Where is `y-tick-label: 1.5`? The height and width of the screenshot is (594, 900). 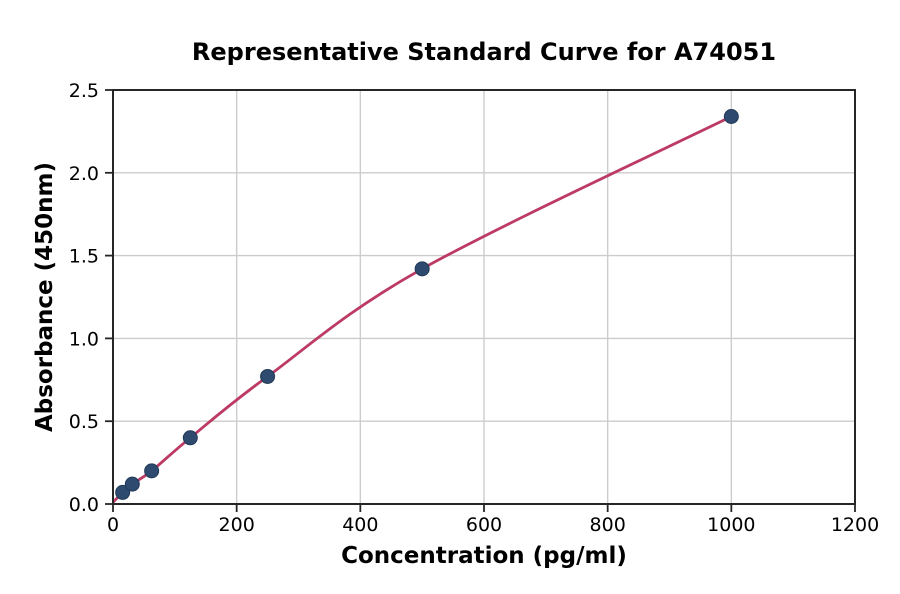
y-tick-label: 1.5 is located at coordinates (84, 257).